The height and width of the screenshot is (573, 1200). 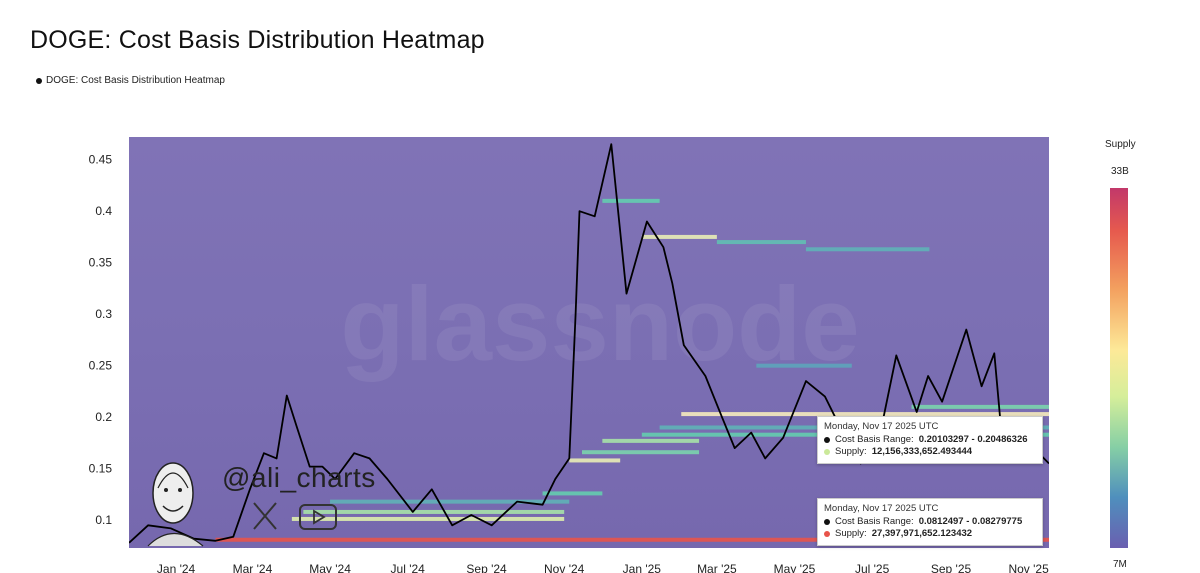 I want to click on y-tick-label: 0.35, so click(x=101, y=263).